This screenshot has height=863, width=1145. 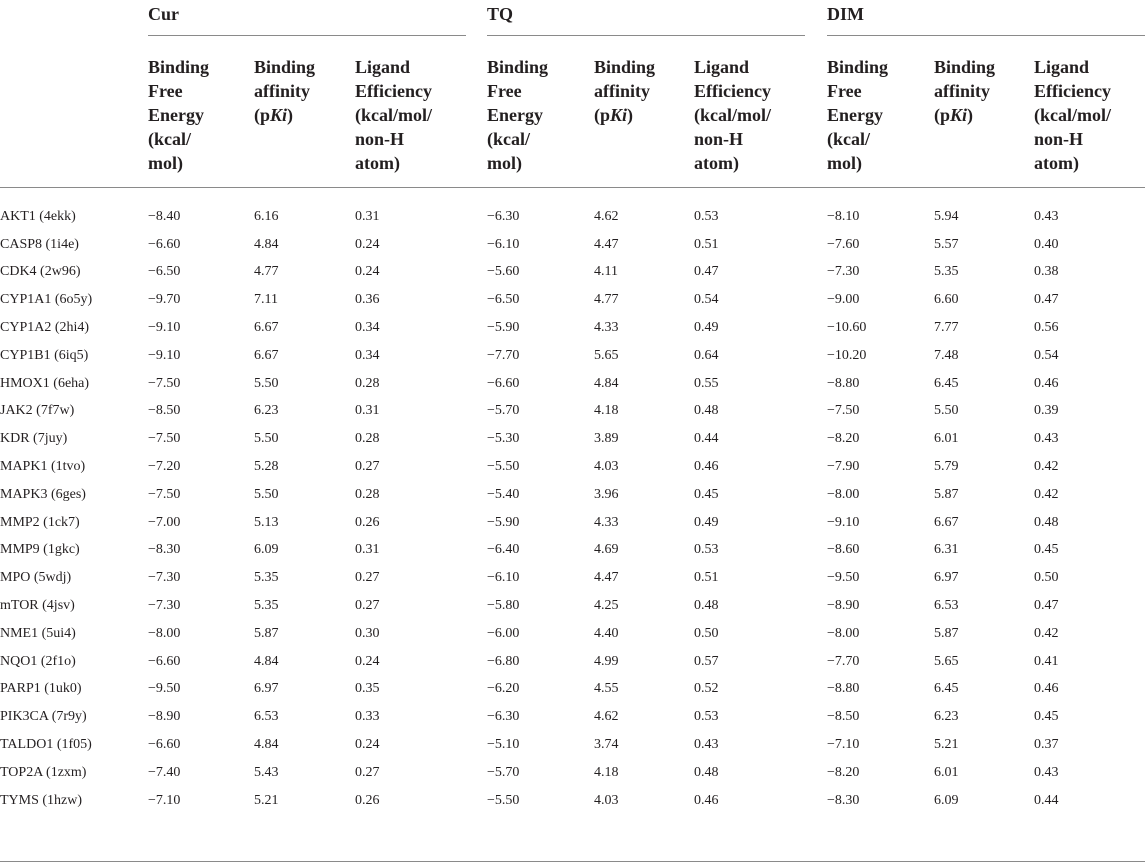 I want to click on target-cell: KDR (7juy), so click(x=34, y=439).